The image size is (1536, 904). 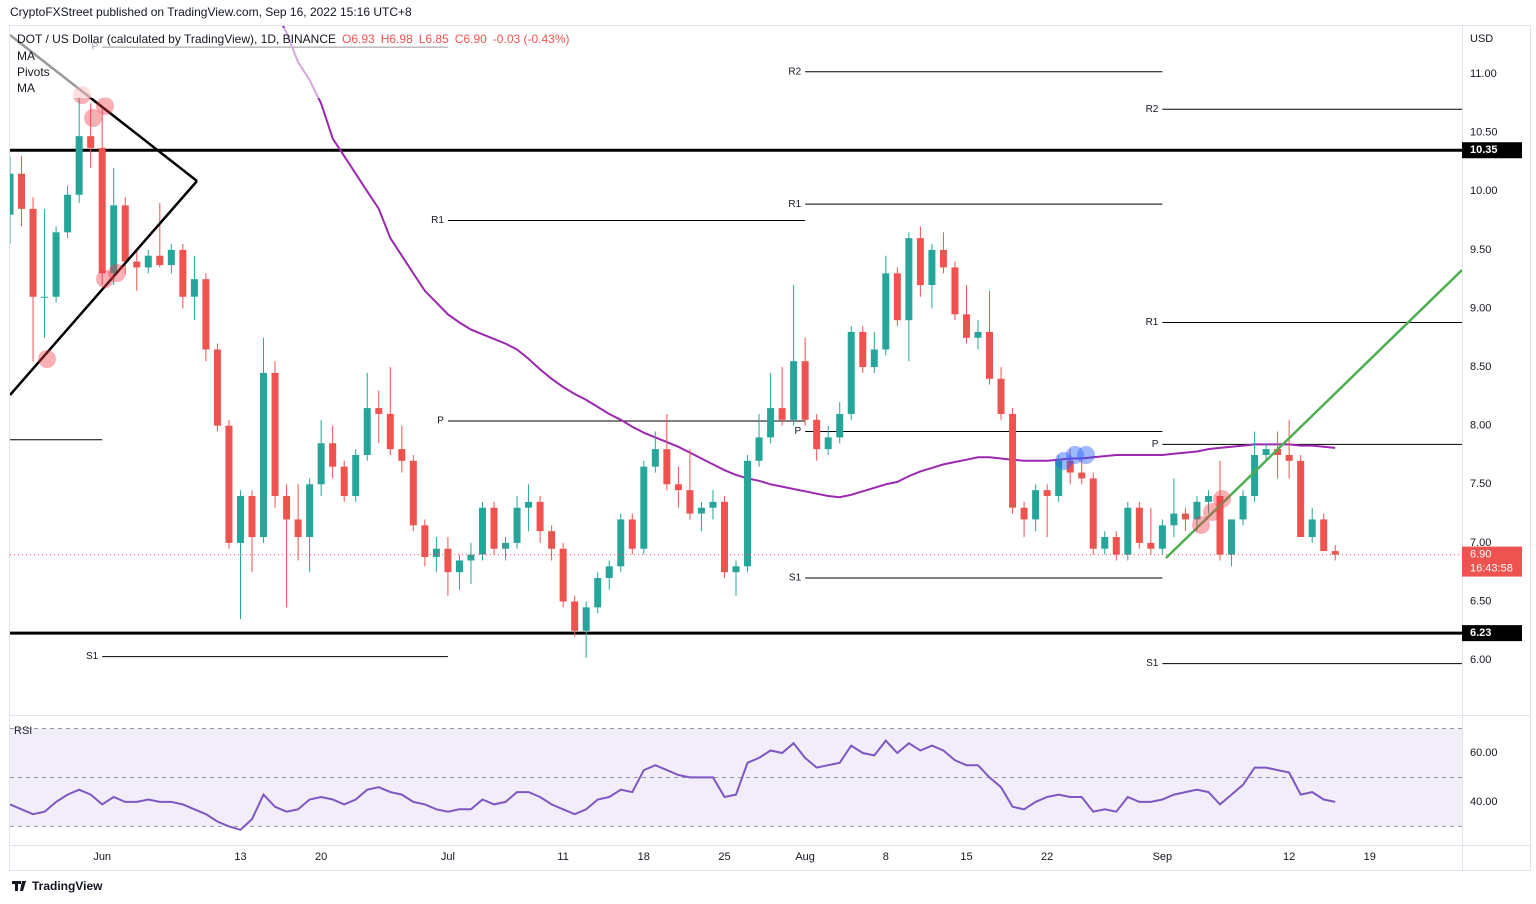 What do you see at coordinates (434, 39) in the screenshot?
I see `ohlc: L6.85` at bounding box center [434, 39].